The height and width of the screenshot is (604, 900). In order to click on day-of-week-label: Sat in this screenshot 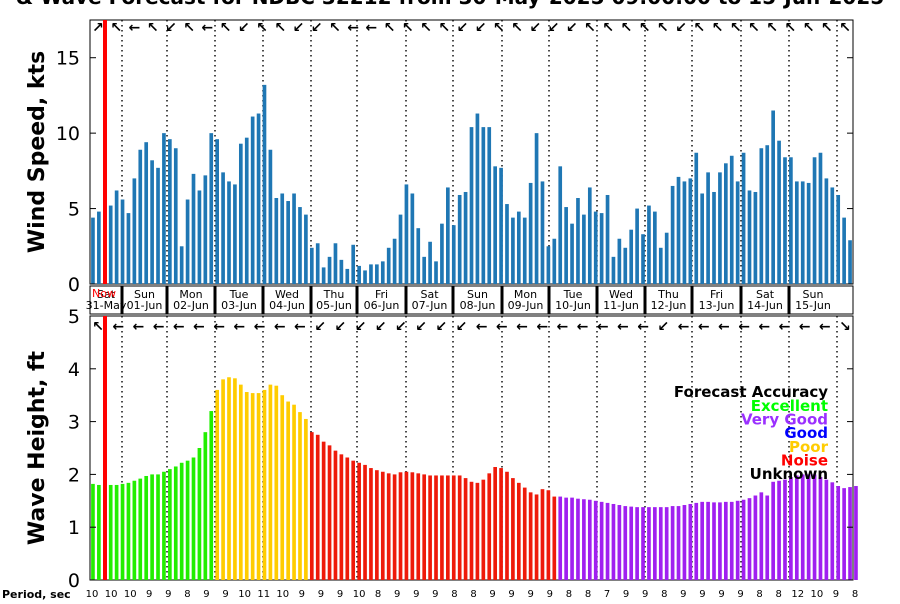, I will do `click(429, 294)`.